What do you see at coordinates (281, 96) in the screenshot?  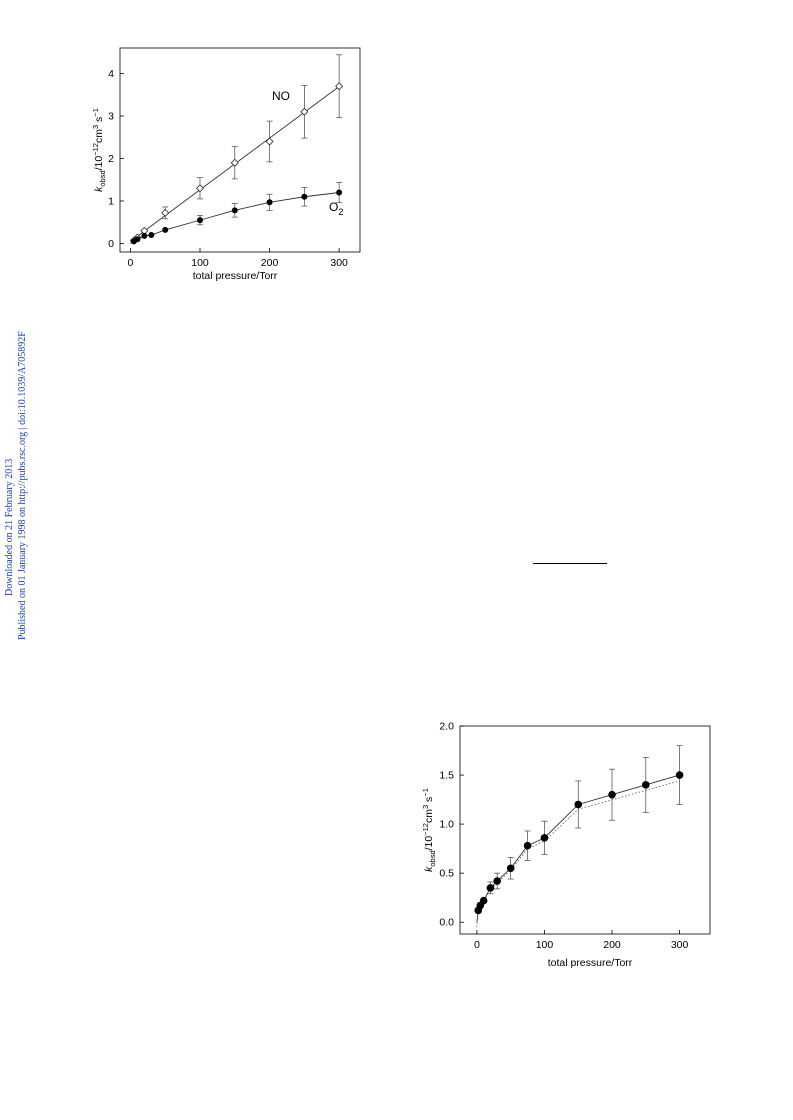 I see `series-label-no: NO` at bounding box center [281, 96].